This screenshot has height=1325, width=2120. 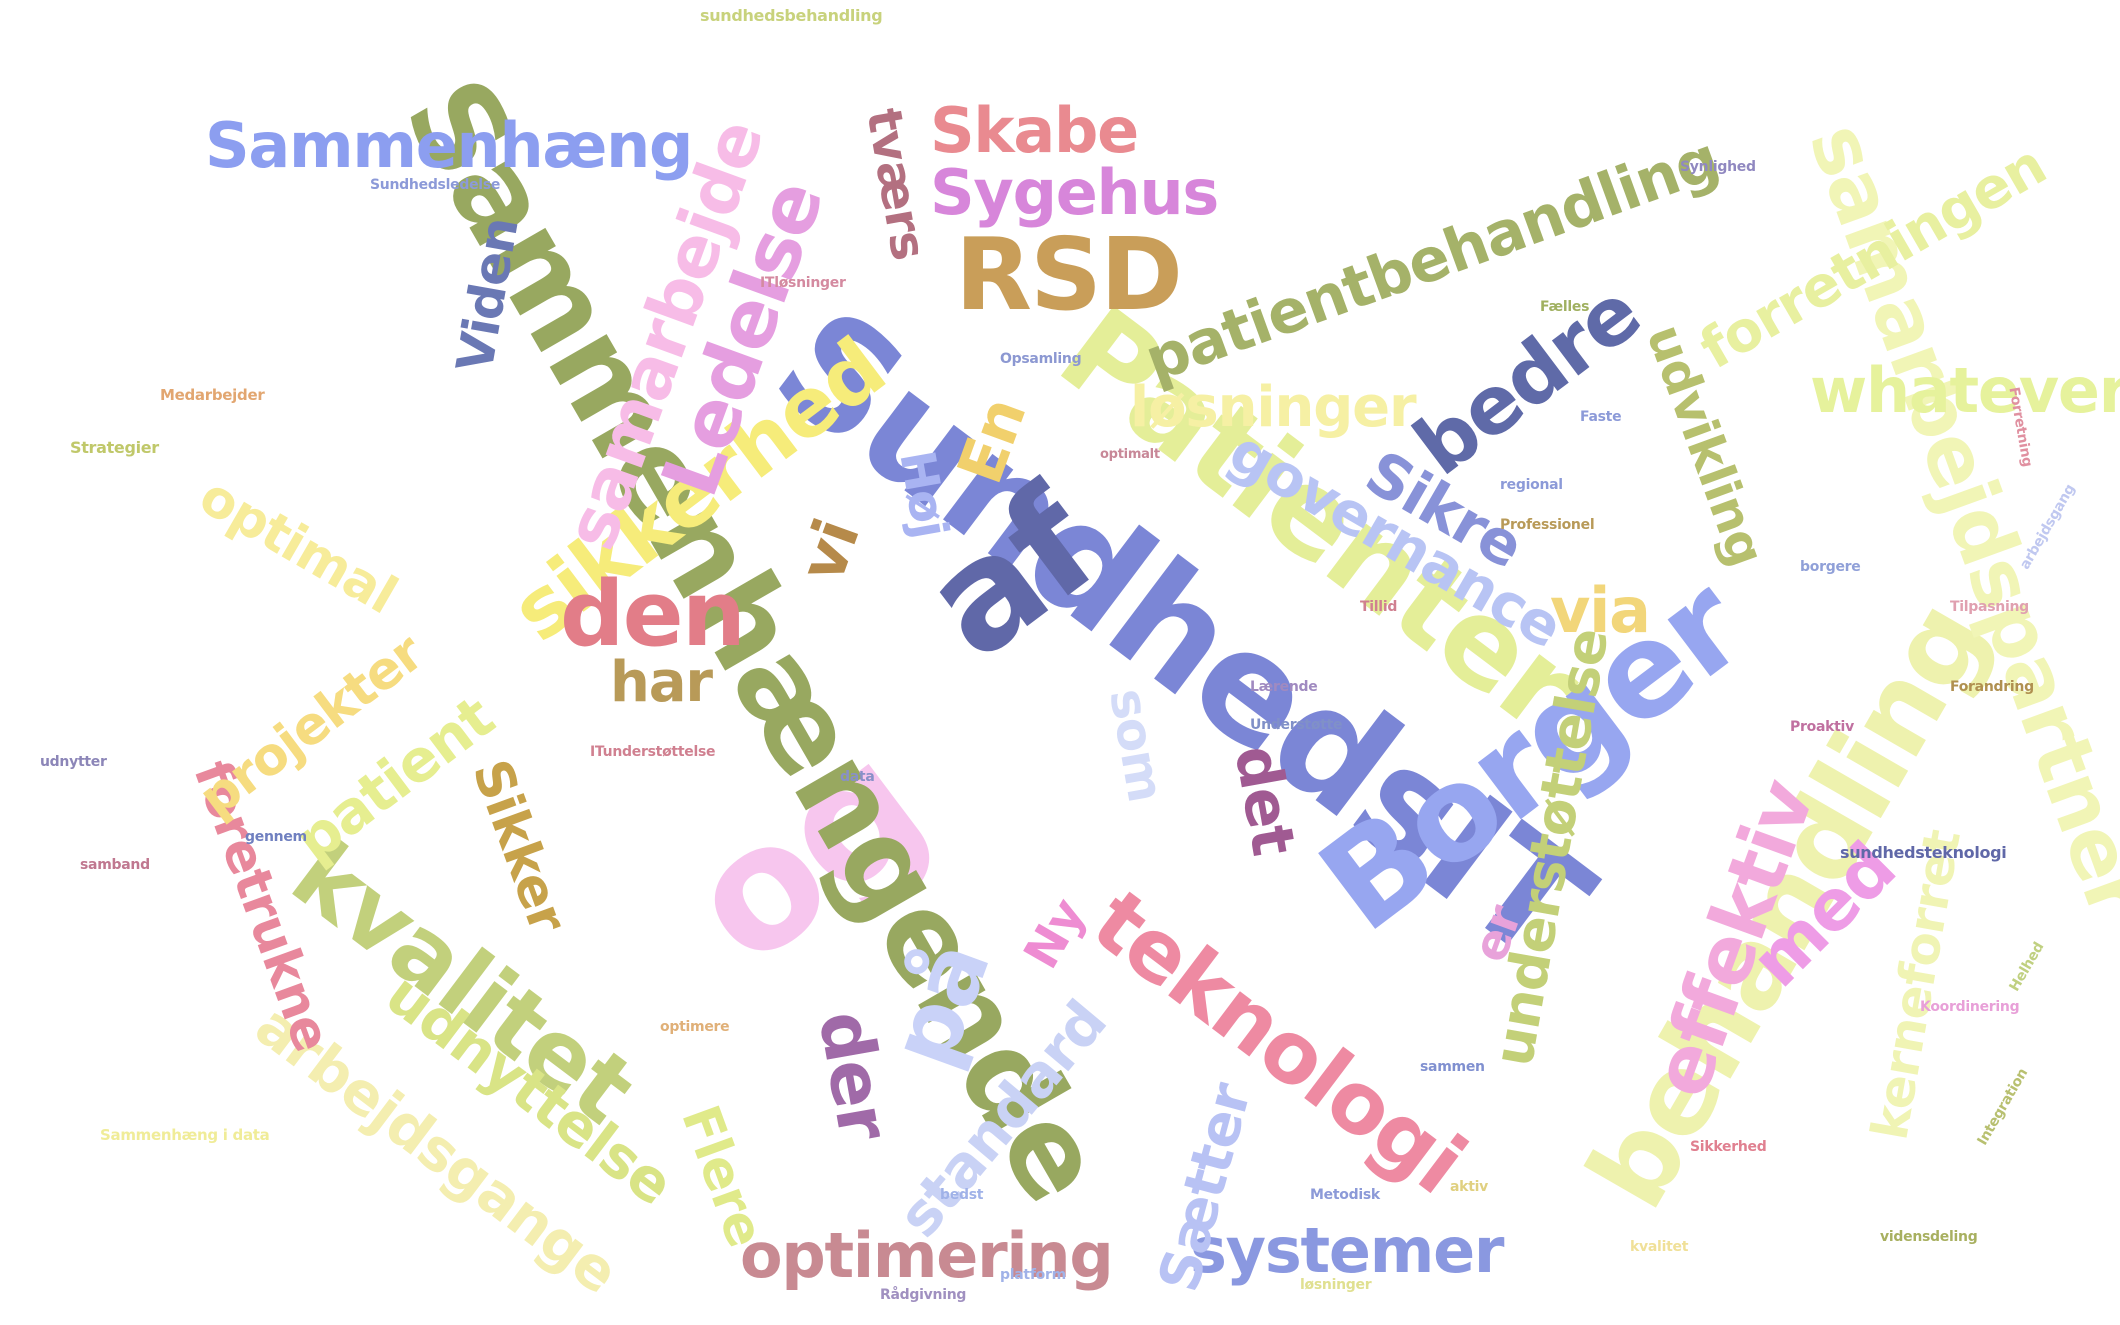 I want to click on small-word: sundhedsteknologi, so click(x=1923, y=852).